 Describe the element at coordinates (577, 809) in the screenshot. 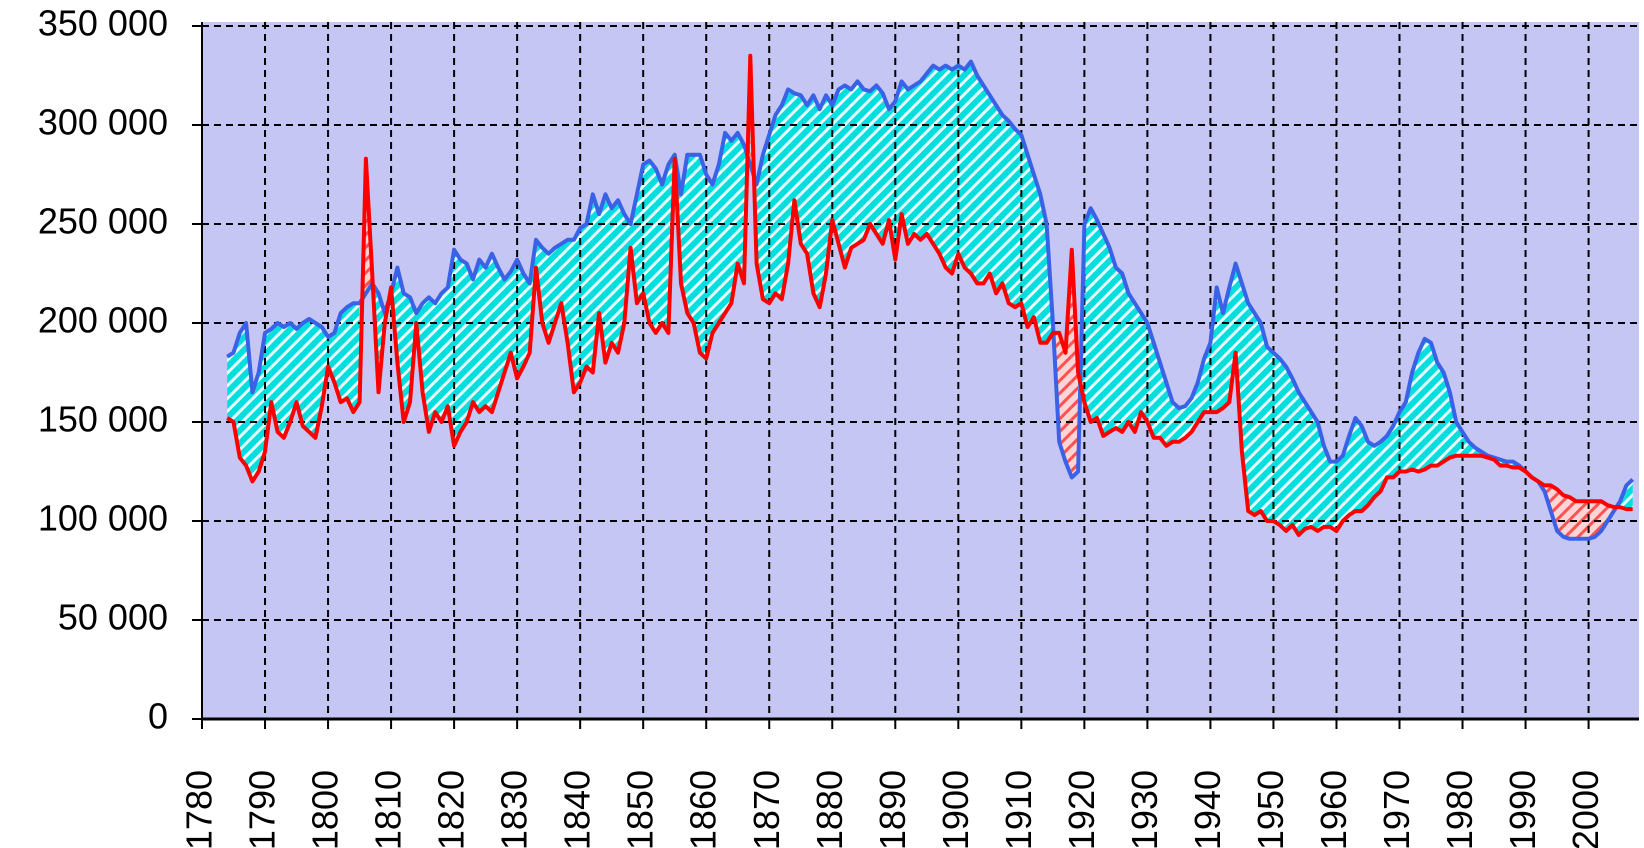

I see `x-tick-label: 1840` at that location.